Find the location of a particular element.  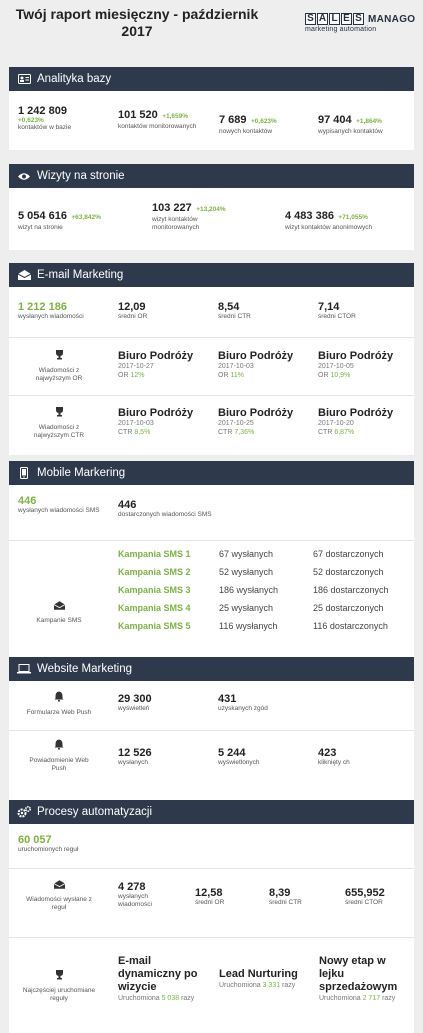

stat-notif-sent: 12 526 wysłanych is located at coordinates (135, 756).